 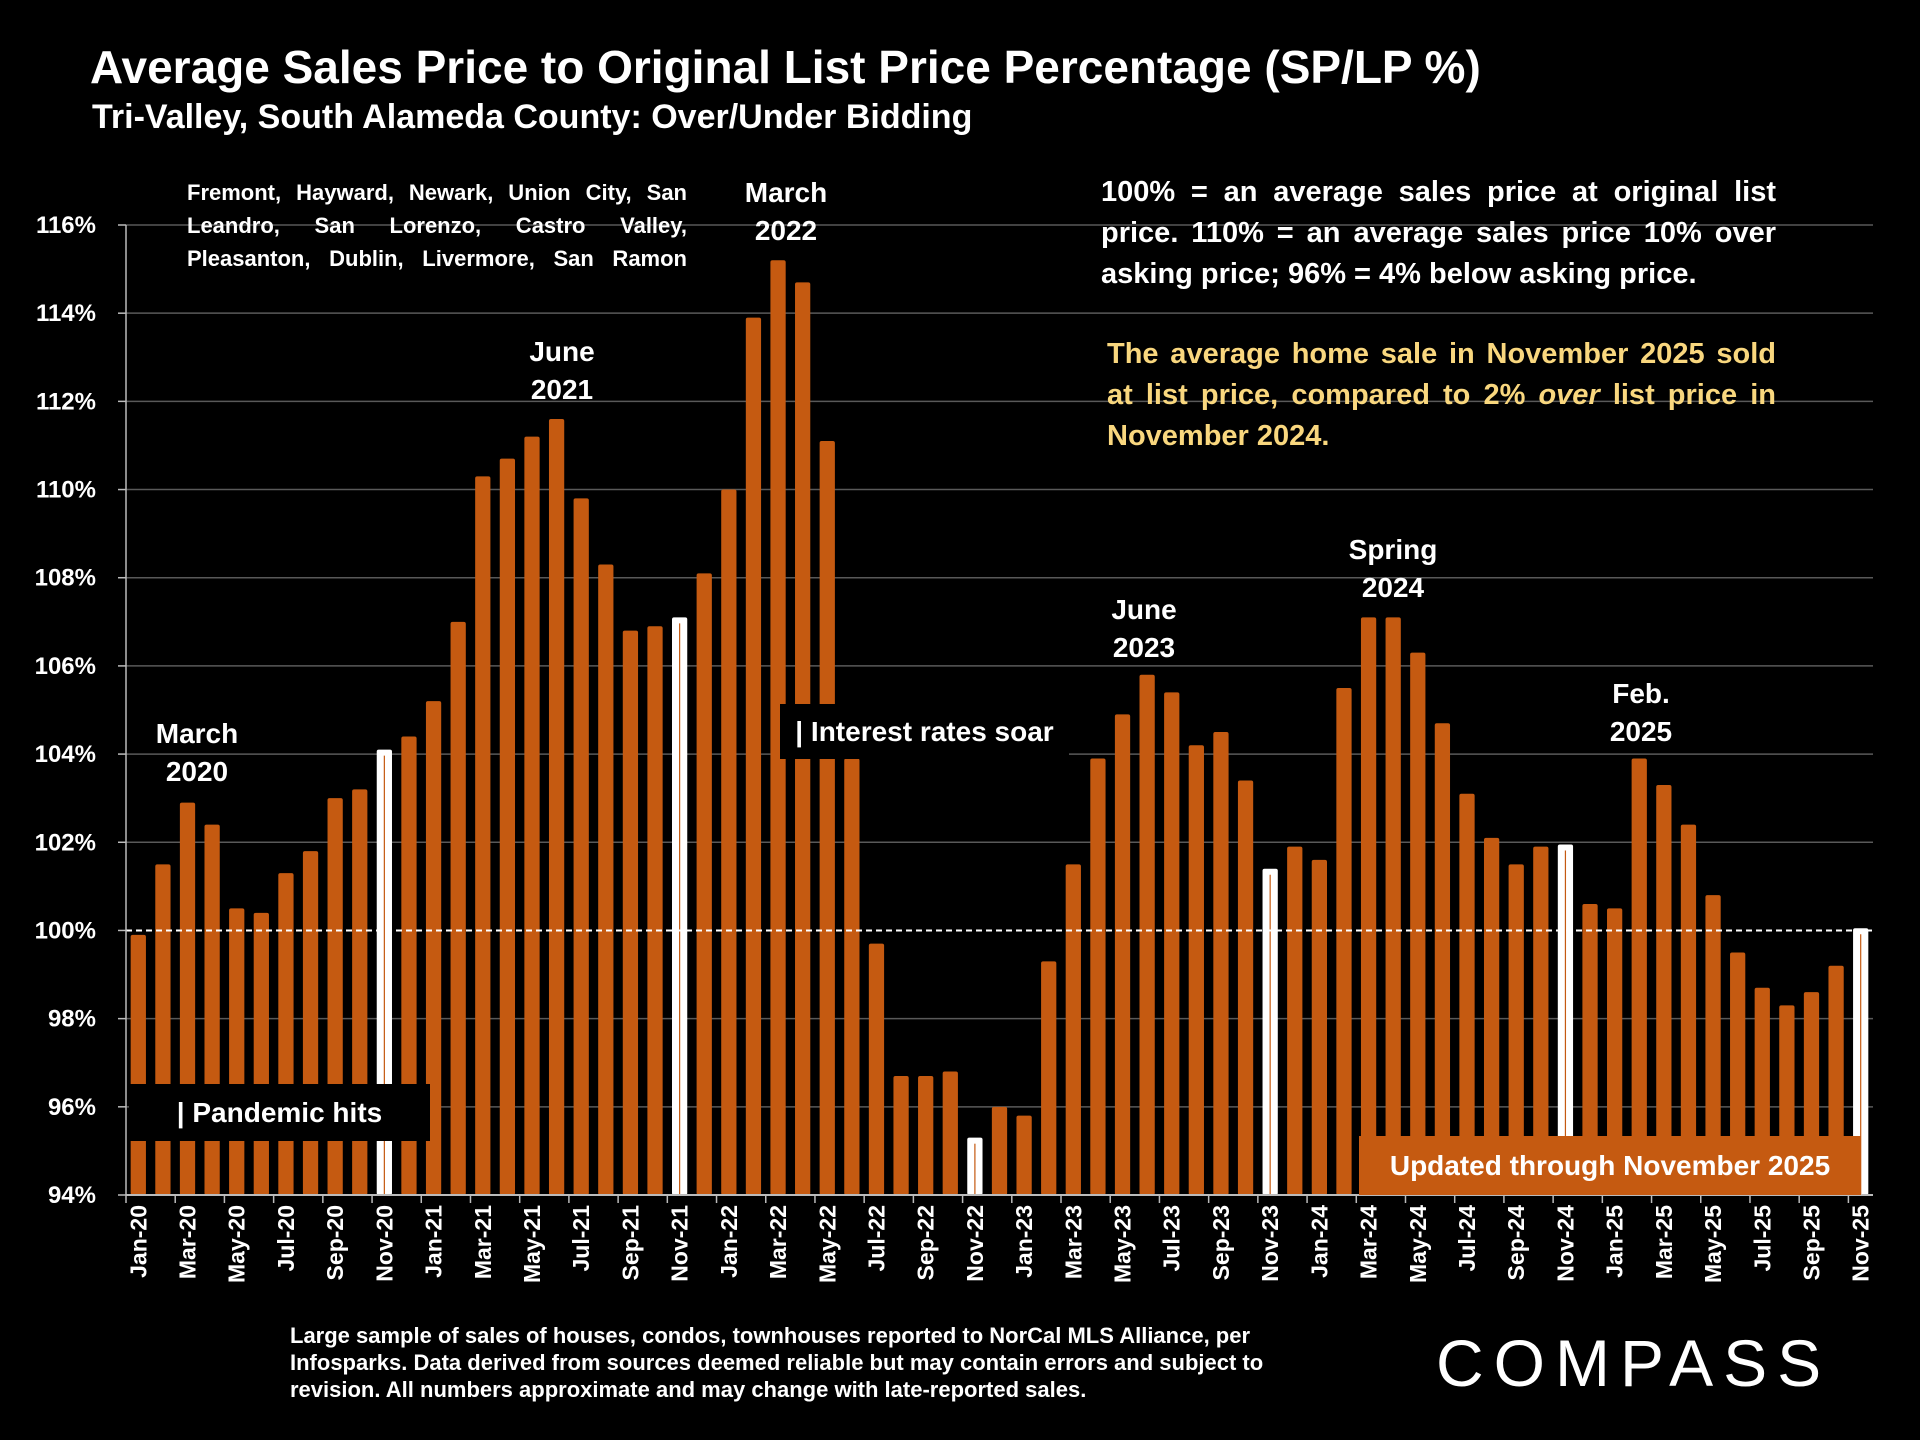 What do you see at coordinates (65, 842) in the screenshot?
I see `y-tick-label: 102%` at bounding box center [65, 842].